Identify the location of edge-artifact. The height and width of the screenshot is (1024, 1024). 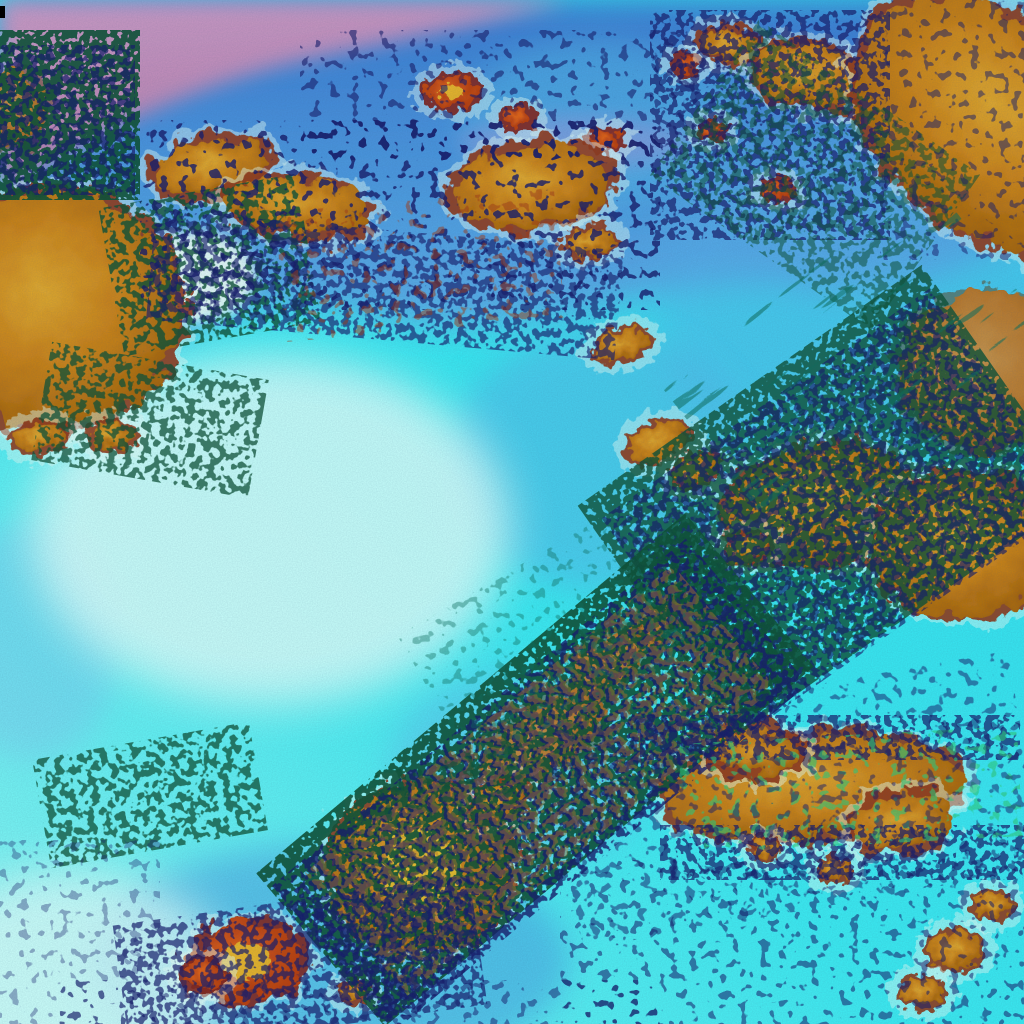
(2, 12).